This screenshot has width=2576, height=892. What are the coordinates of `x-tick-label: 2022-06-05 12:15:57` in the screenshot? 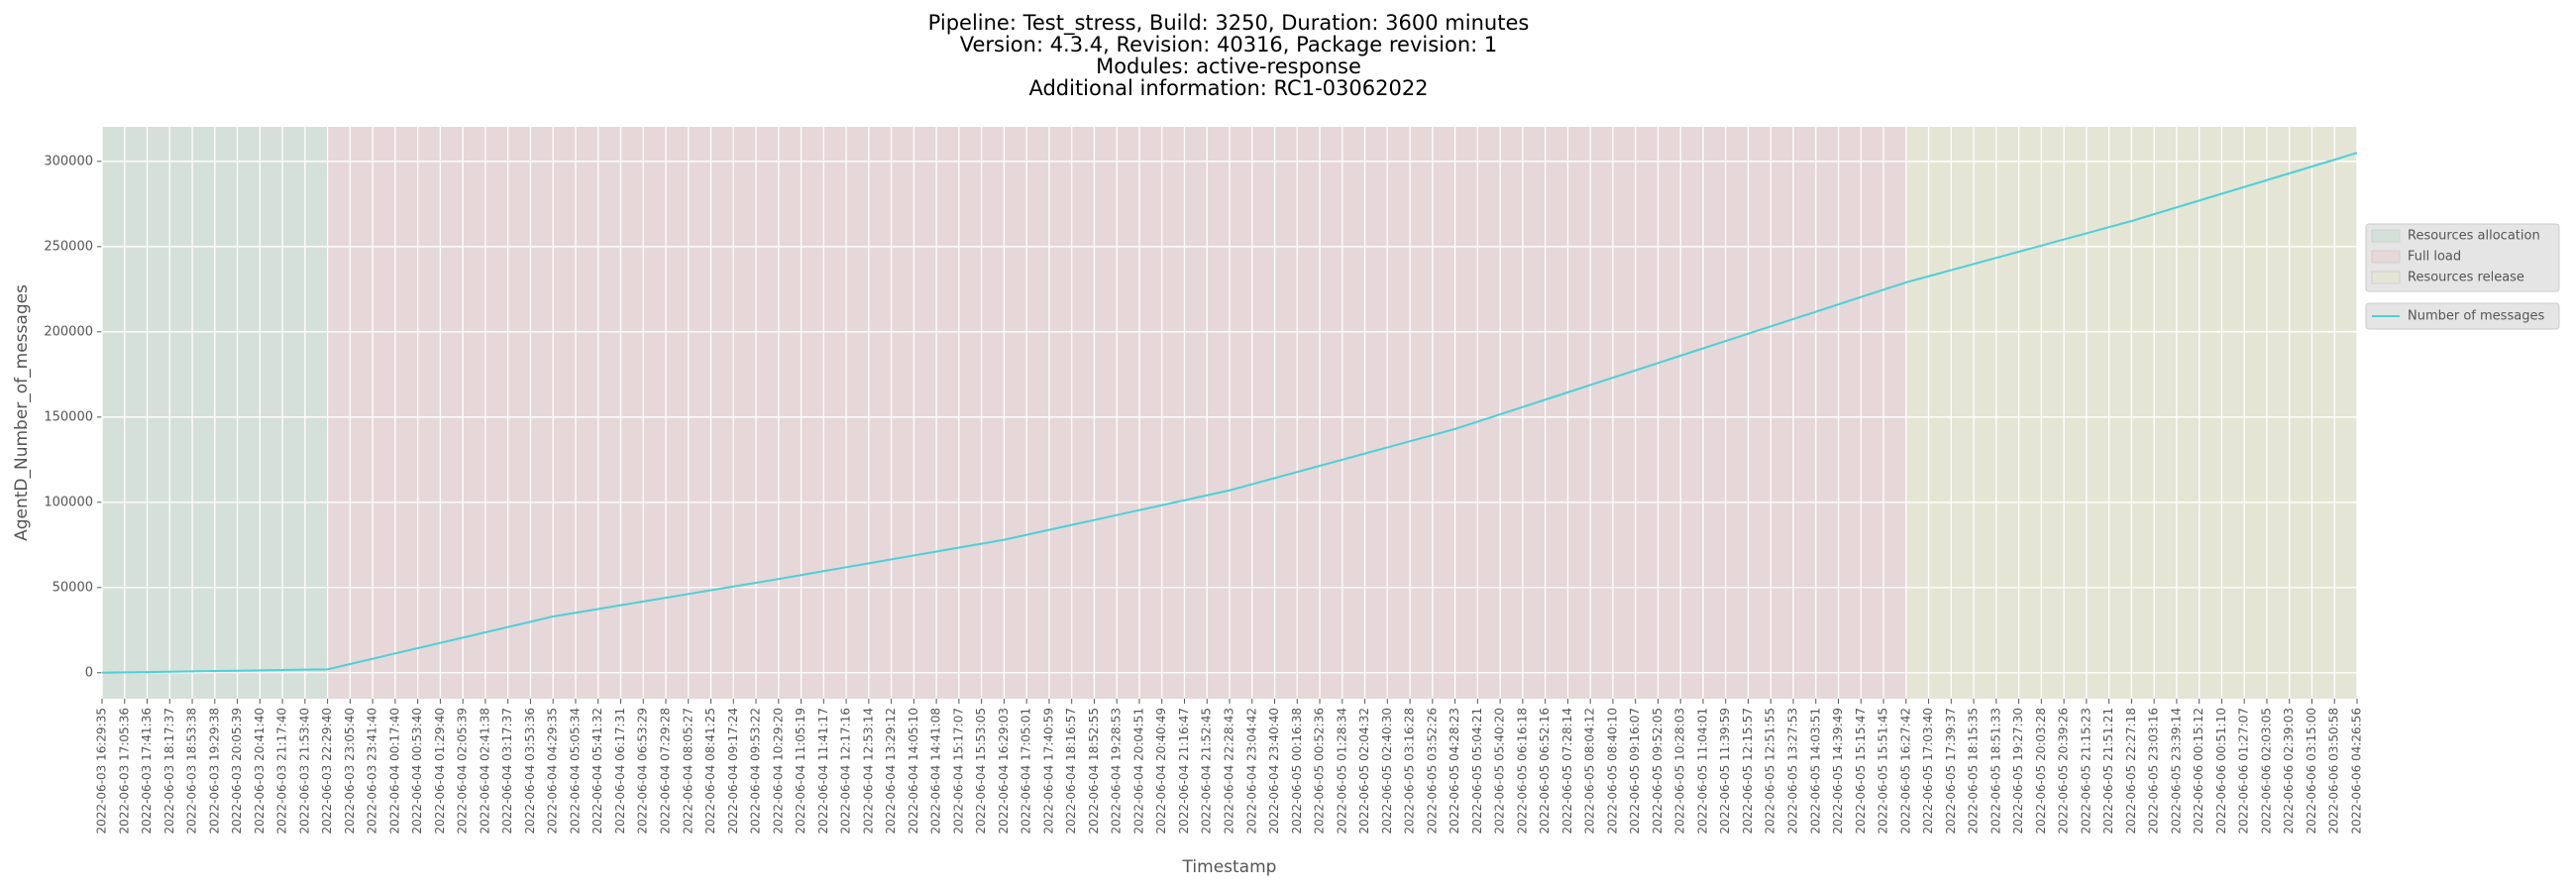 It's located at (1748, 771).